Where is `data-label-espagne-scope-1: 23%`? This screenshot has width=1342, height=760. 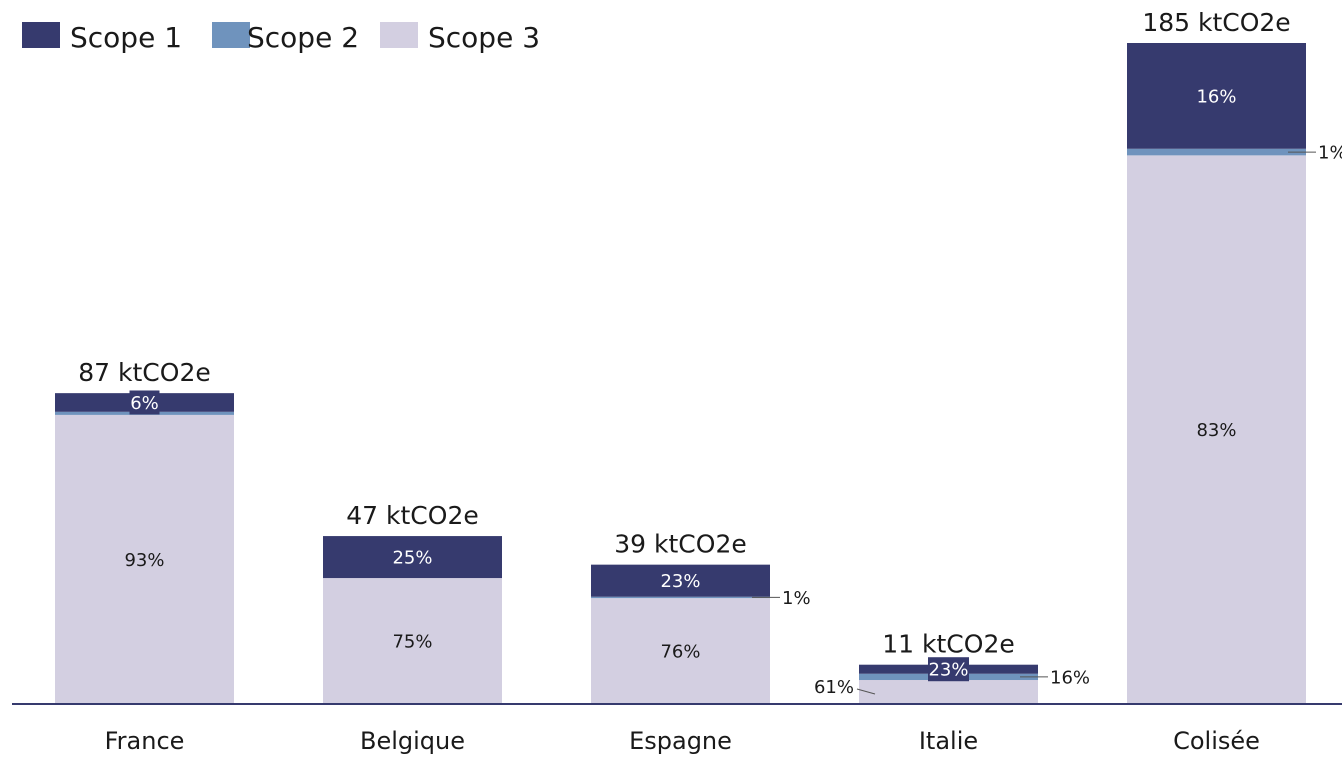
data-label-espagne-scope-1: 23% is located at coordinates (680, 581).